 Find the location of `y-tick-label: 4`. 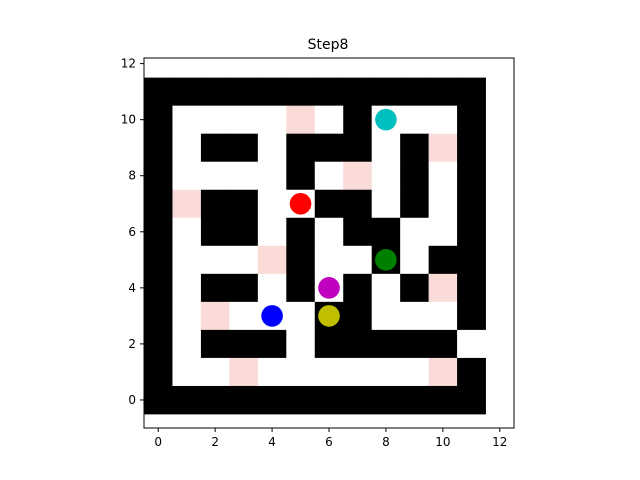

y-tick-label: 4 is located at coordinates (132, 288).